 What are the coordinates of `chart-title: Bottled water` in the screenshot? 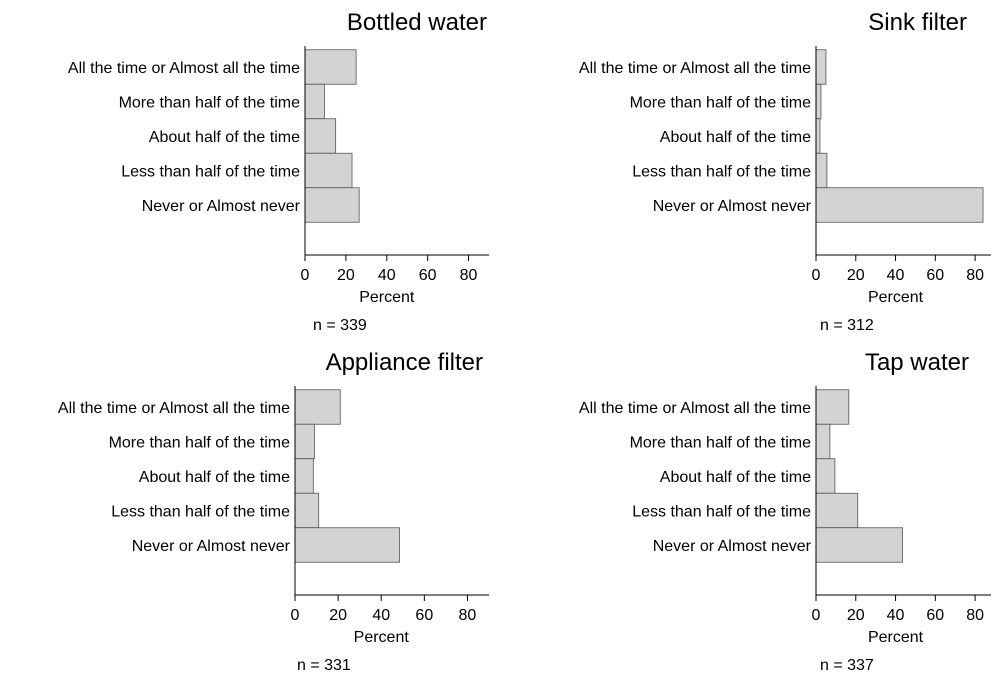 It's located at (417, 22).